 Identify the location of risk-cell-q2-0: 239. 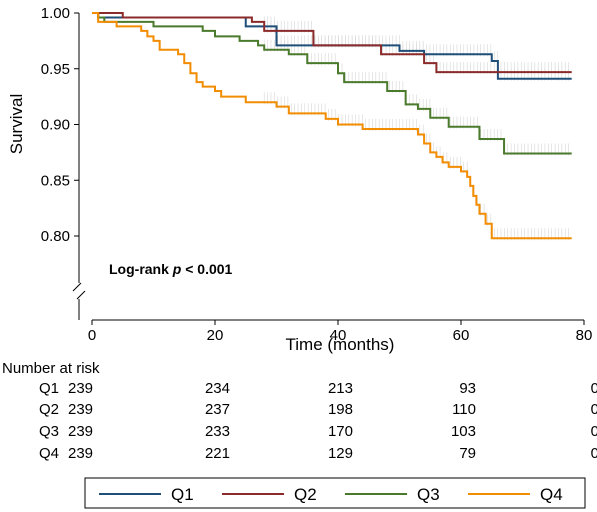
(80, 409).